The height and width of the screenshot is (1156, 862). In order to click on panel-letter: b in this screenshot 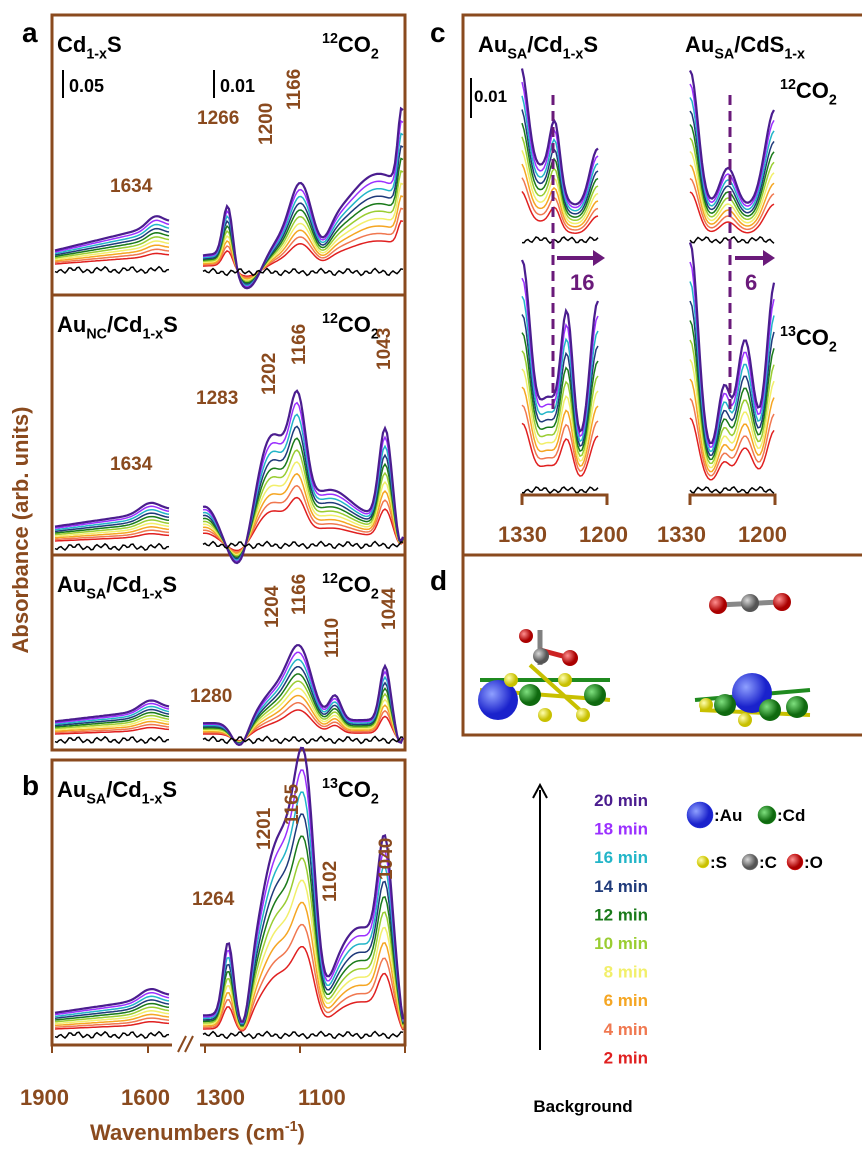, I will do `click(30, 785)`.